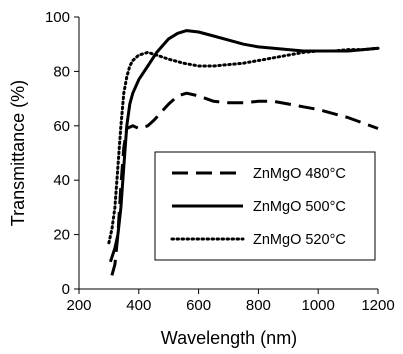 The width and height of the screenshot is (403, 354). I want to click on x-tick-label-600: 600, so click(198, 305).